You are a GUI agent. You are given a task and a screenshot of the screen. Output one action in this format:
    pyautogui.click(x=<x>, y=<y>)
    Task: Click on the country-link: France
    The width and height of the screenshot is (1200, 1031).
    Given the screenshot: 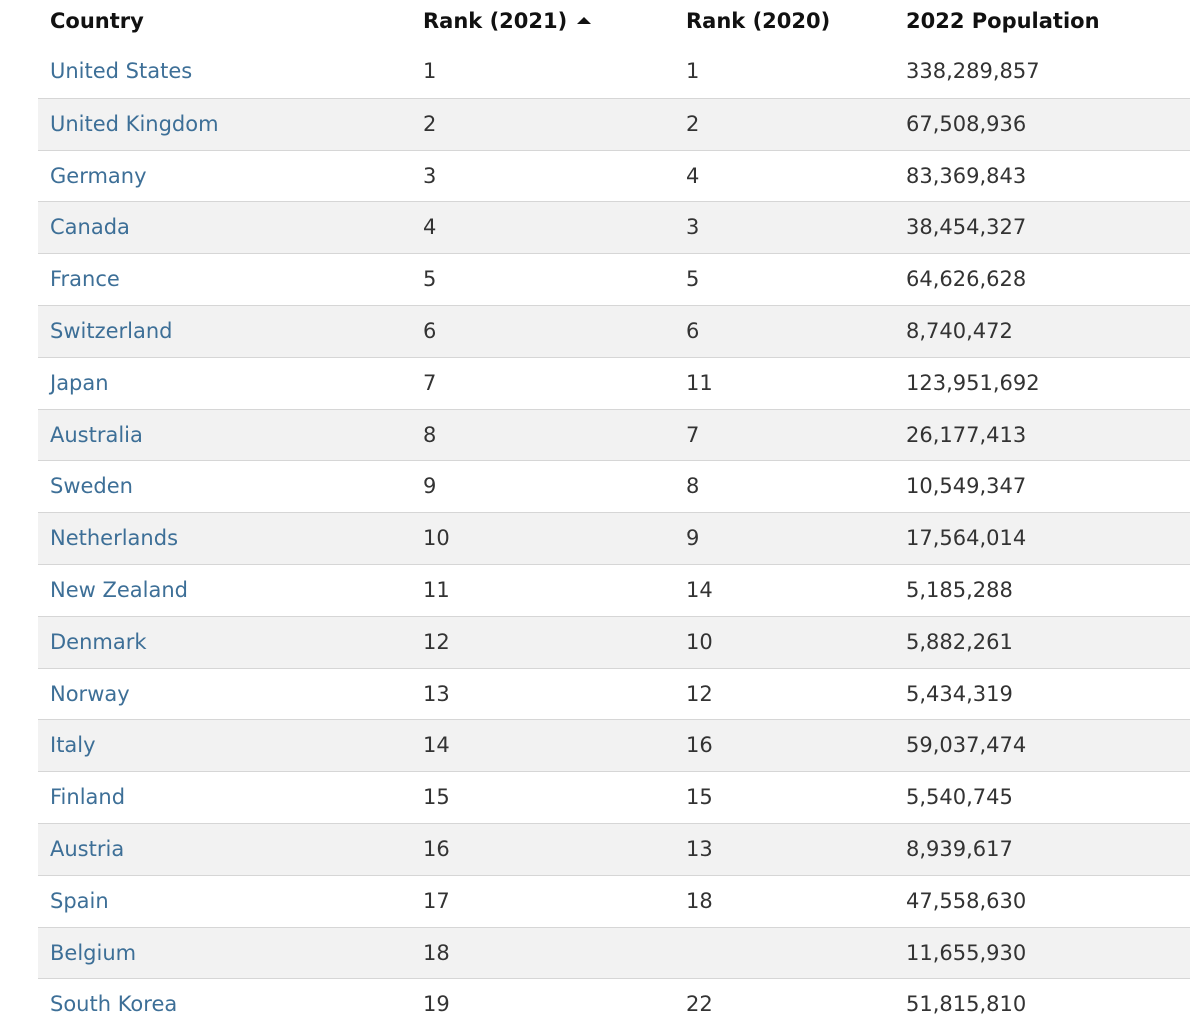 What is the action you would take?
    pyautogui.click(x=85, y=279)
    